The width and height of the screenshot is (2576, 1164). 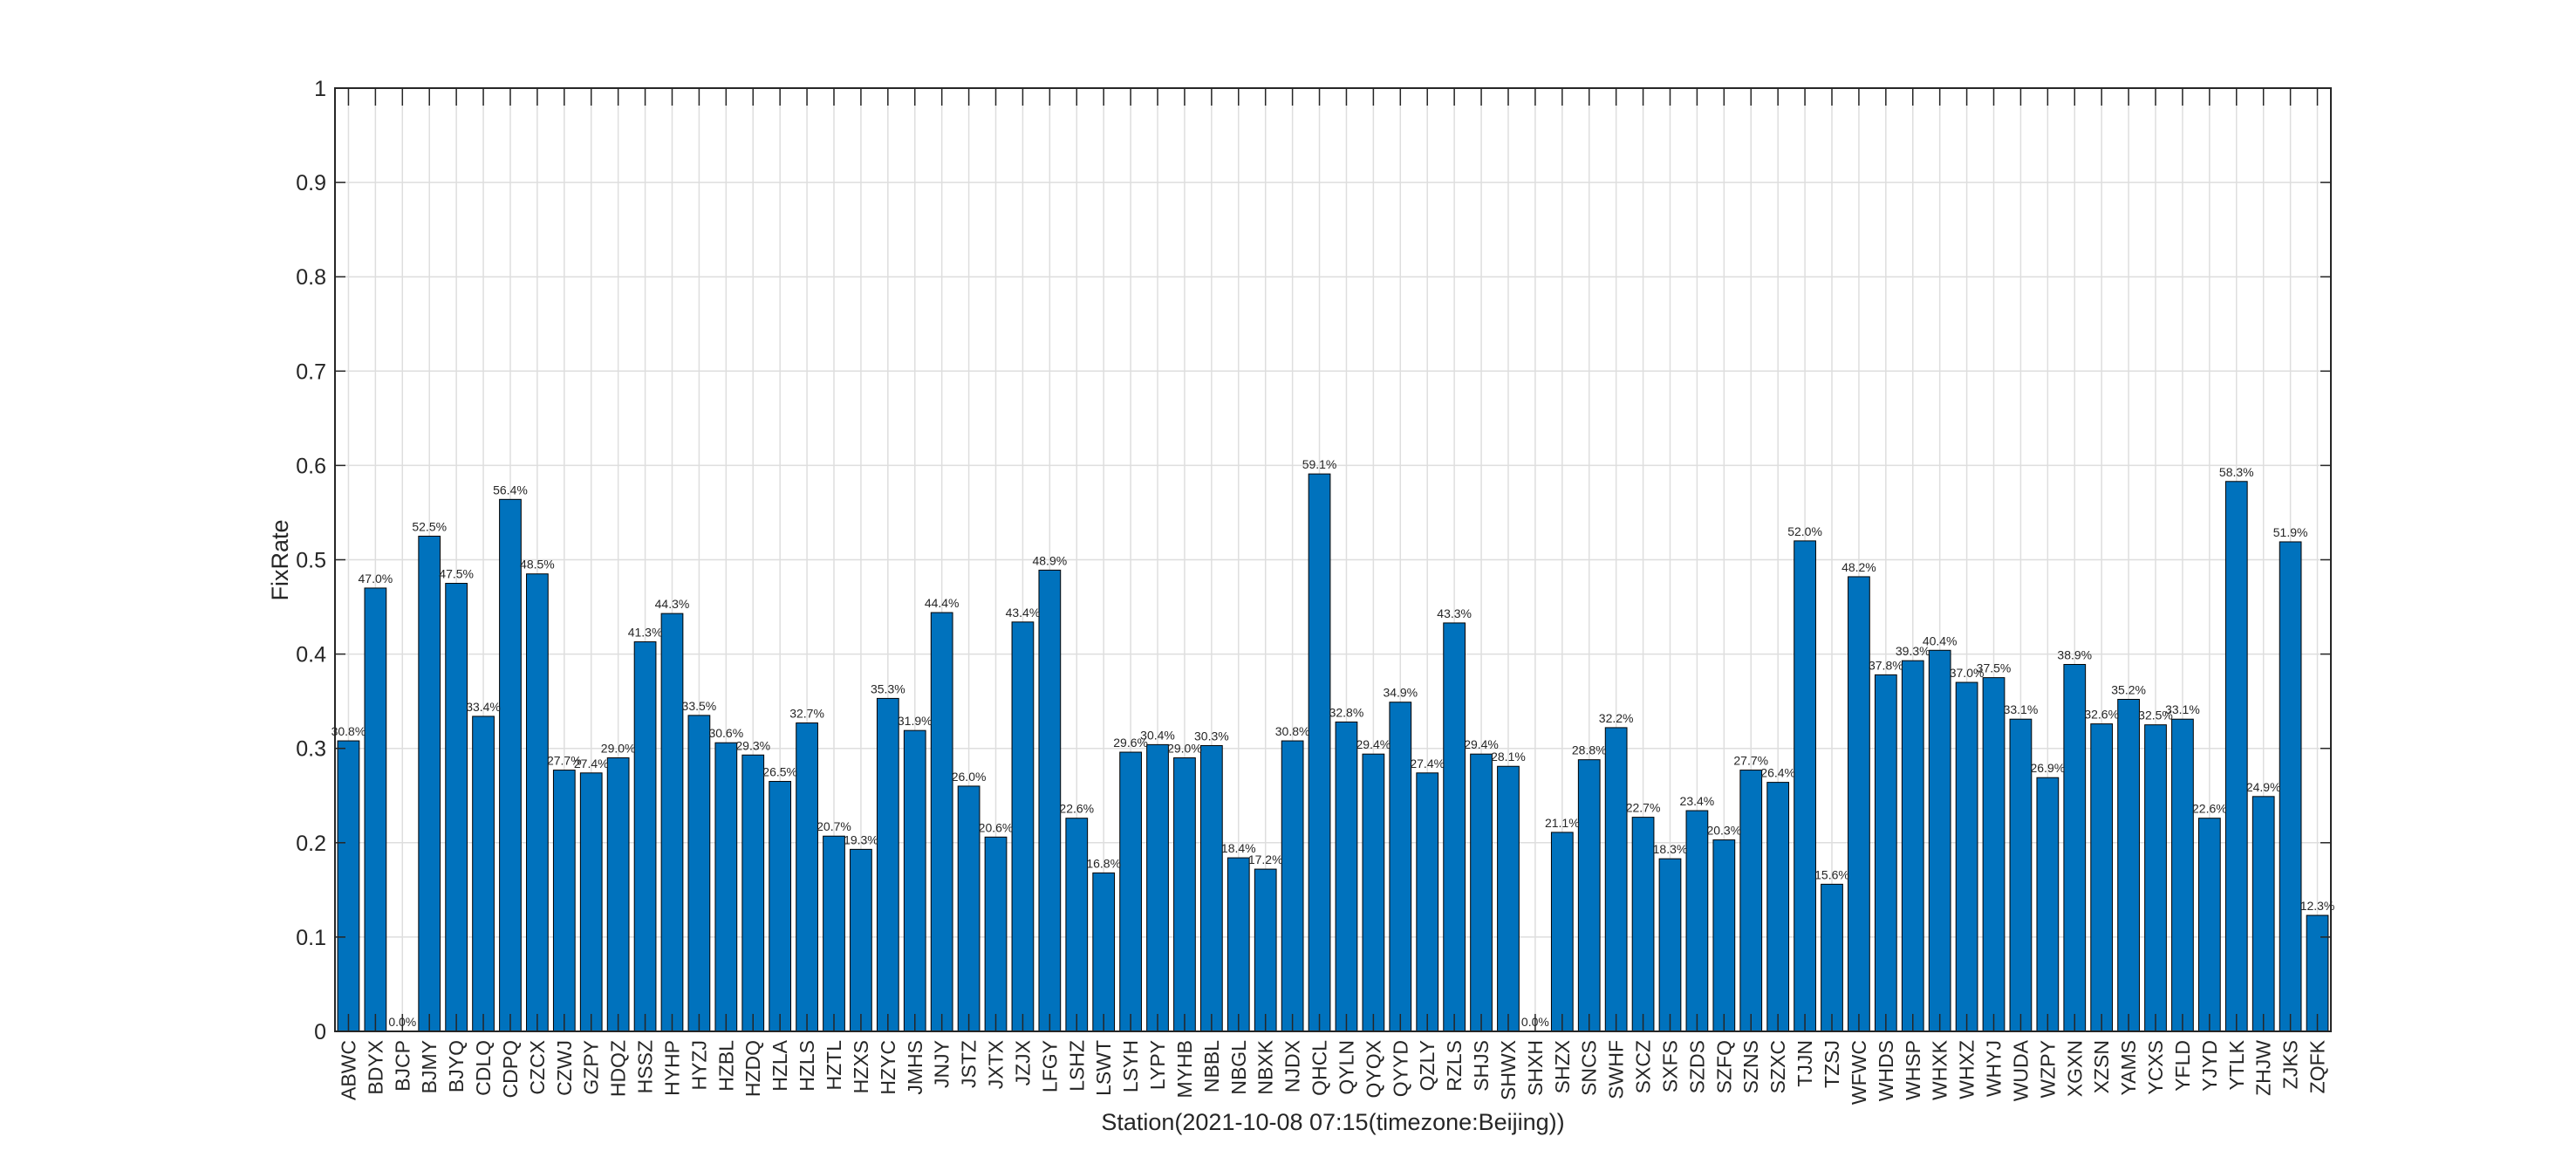 I want to click on bar-szxc, so click(x=1778, y=907).